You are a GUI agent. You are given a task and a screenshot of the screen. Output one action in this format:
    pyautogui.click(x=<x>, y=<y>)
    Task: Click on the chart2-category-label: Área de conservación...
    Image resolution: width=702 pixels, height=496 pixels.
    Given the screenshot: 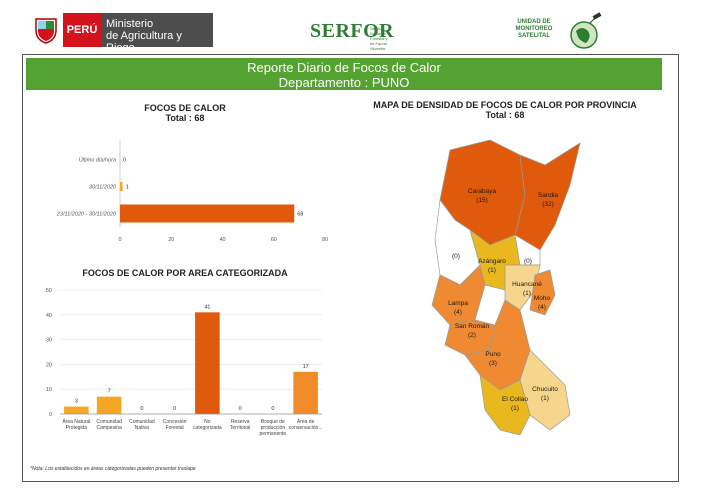 What is the action you would take?
    pyautogui.click(x=306, y=424)
    